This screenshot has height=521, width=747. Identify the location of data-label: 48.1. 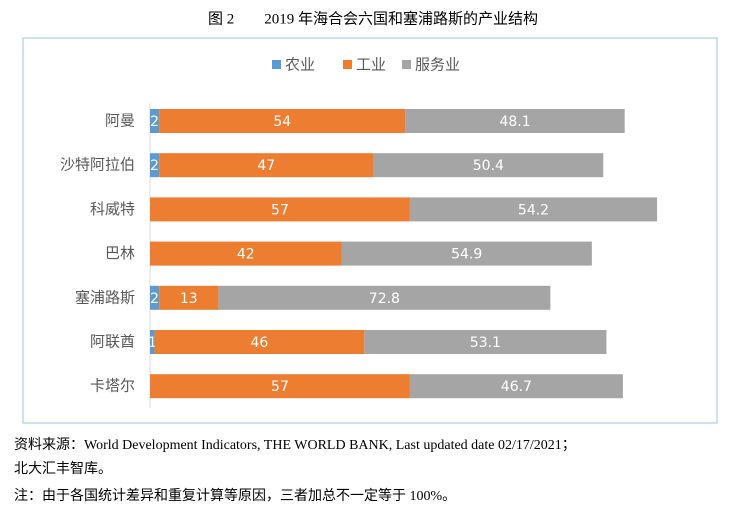
(514, 122).